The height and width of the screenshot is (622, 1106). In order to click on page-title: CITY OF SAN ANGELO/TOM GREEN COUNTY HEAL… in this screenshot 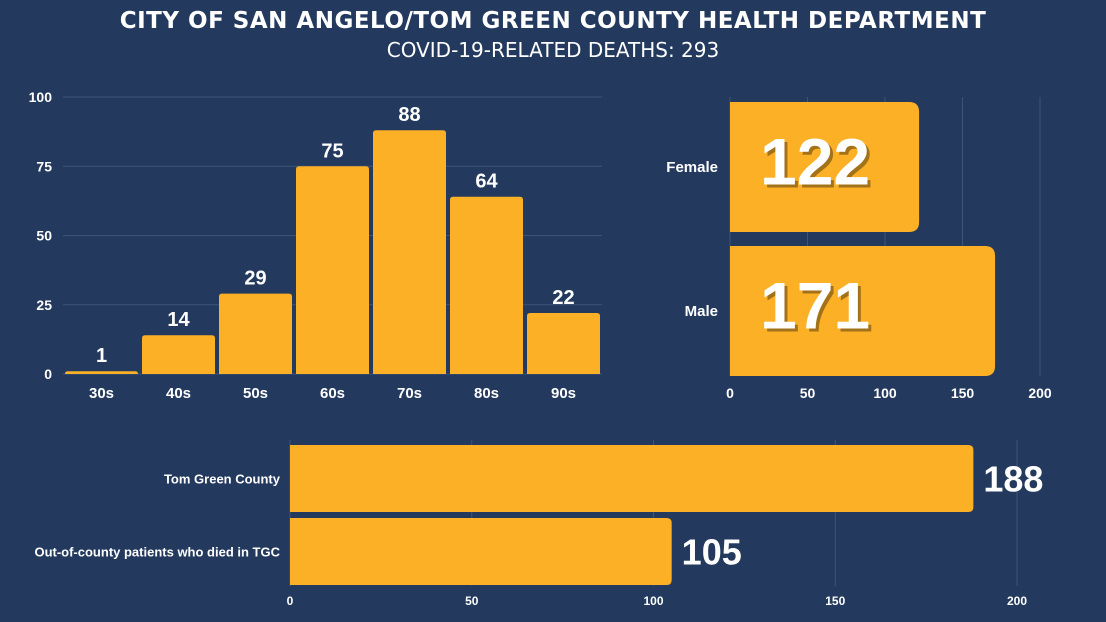, I will do `click(553, 21)`.